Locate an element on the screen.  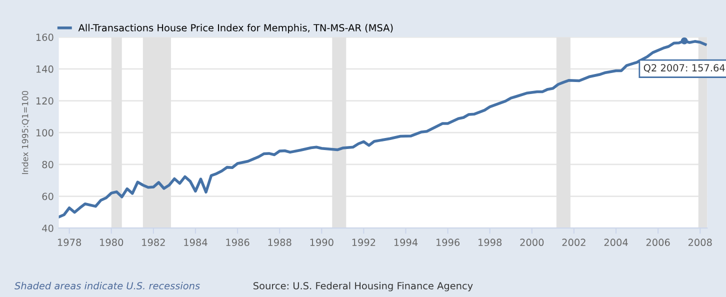
x-tick-label: 1982 is located at coordinates (153, 242).